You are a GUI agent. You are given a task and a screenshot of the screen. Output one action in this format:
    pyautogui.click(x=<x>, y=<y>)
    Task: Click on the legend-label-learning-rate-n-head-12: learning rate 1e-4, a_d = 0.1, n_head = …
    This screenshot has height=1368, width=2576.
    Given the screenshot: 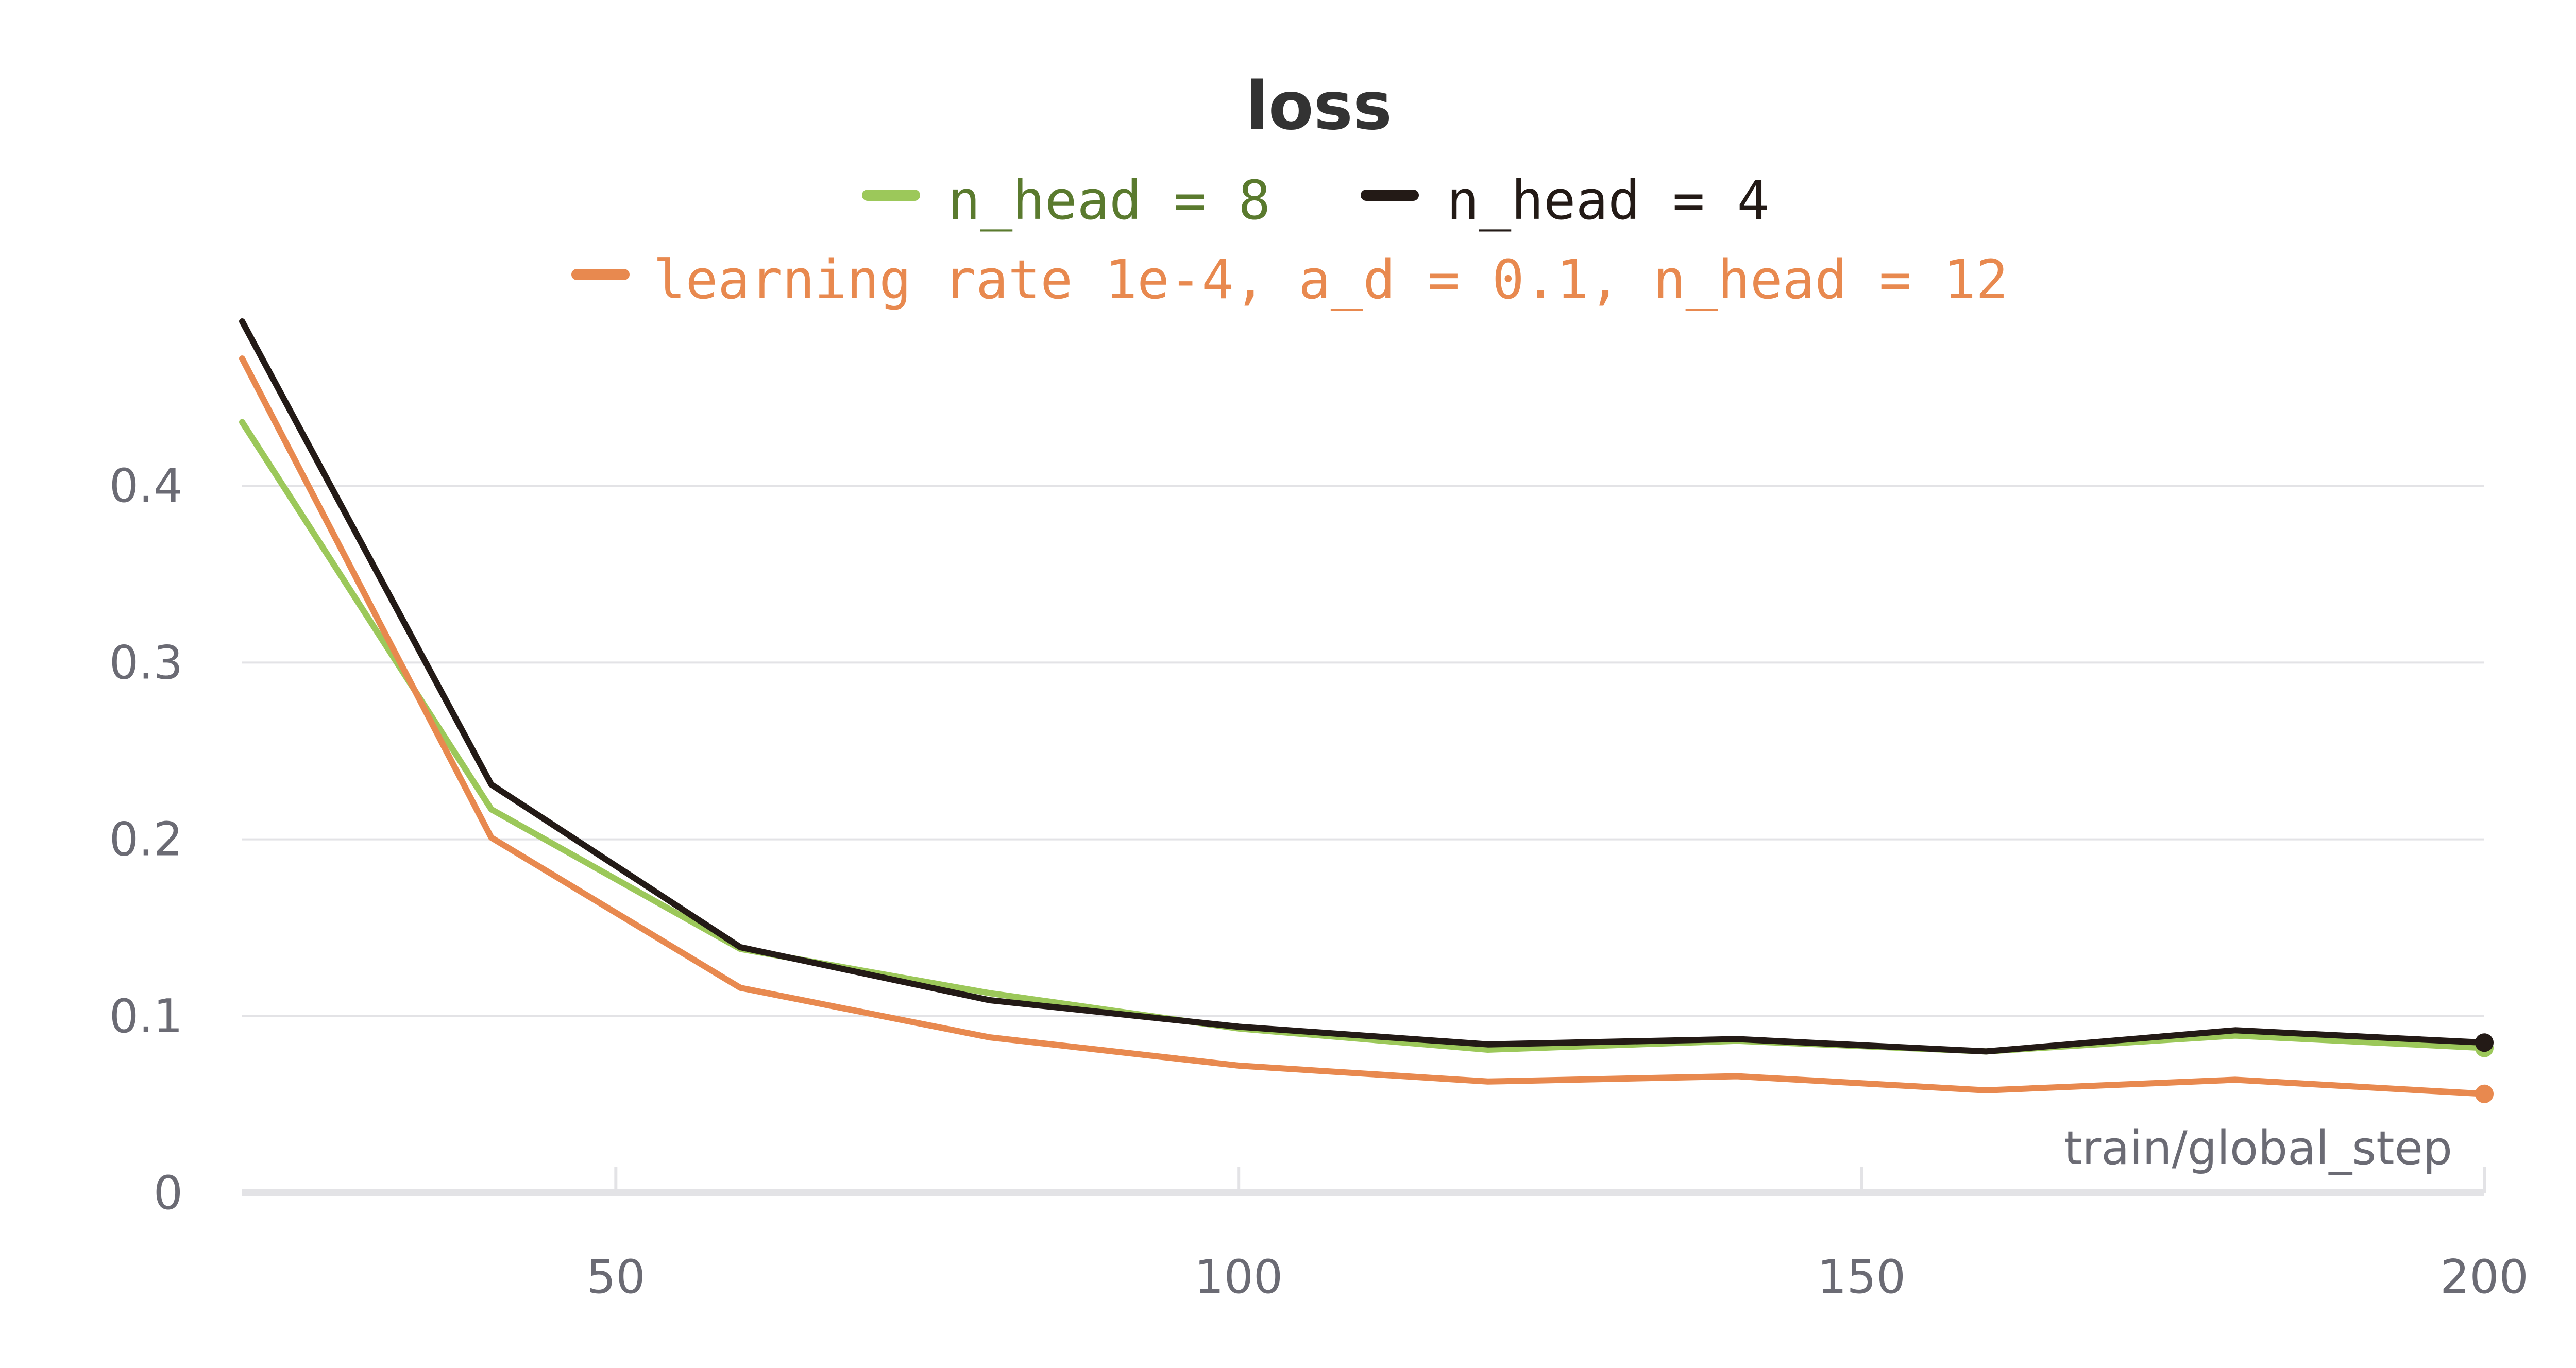 What is the action you would take?
    pyautogui.click(x=1330, y=279)
    